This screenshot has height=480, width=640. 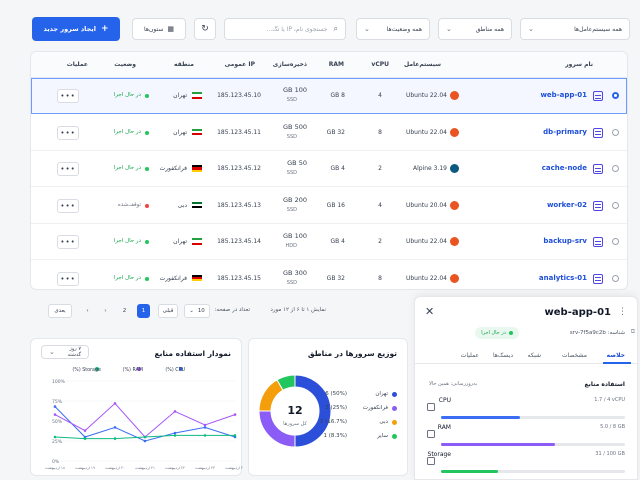 What do you see at coordinates (502, 355) in the screenshot?
I see `detail-tab: دیسک‌ها` at bounding box center [502, 355].